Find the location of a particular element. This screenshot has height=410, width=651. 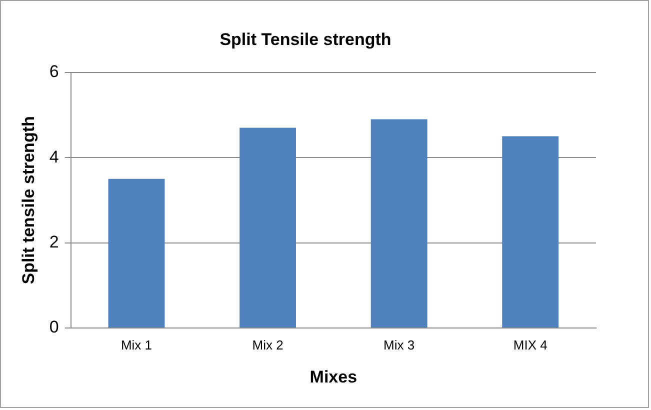

x-tick-label: Mix 2 is located at coordinates (268, 344).